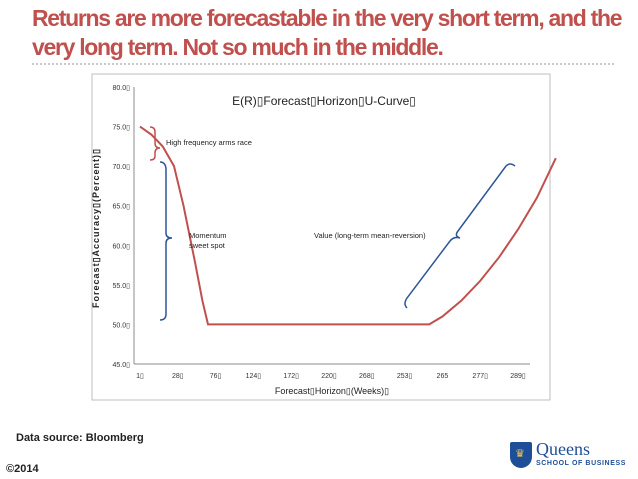 This screenshot has height=479, width=638. I want to click on logo-subtitle: SCHOOL OF BUSINESS, so click(581, 463).